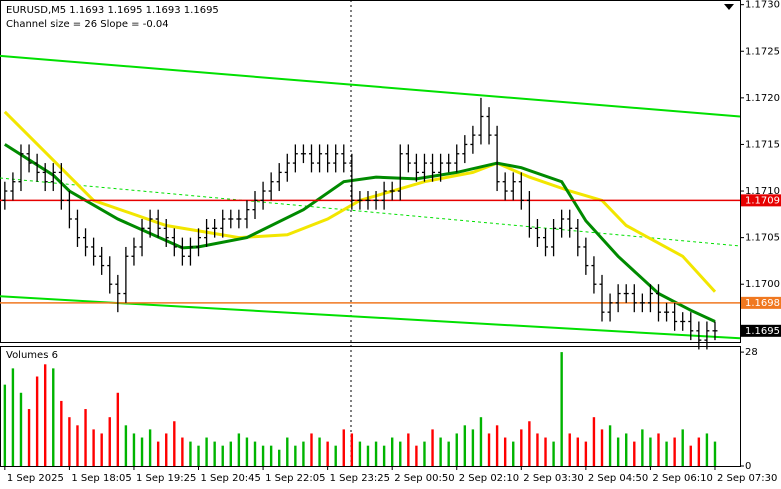 This screenshot has width=781, height=489. Describe the element at coordinates (295, 478) in the screenshot. I see `x-tick-label: 1 Sep 22:05` at that location.